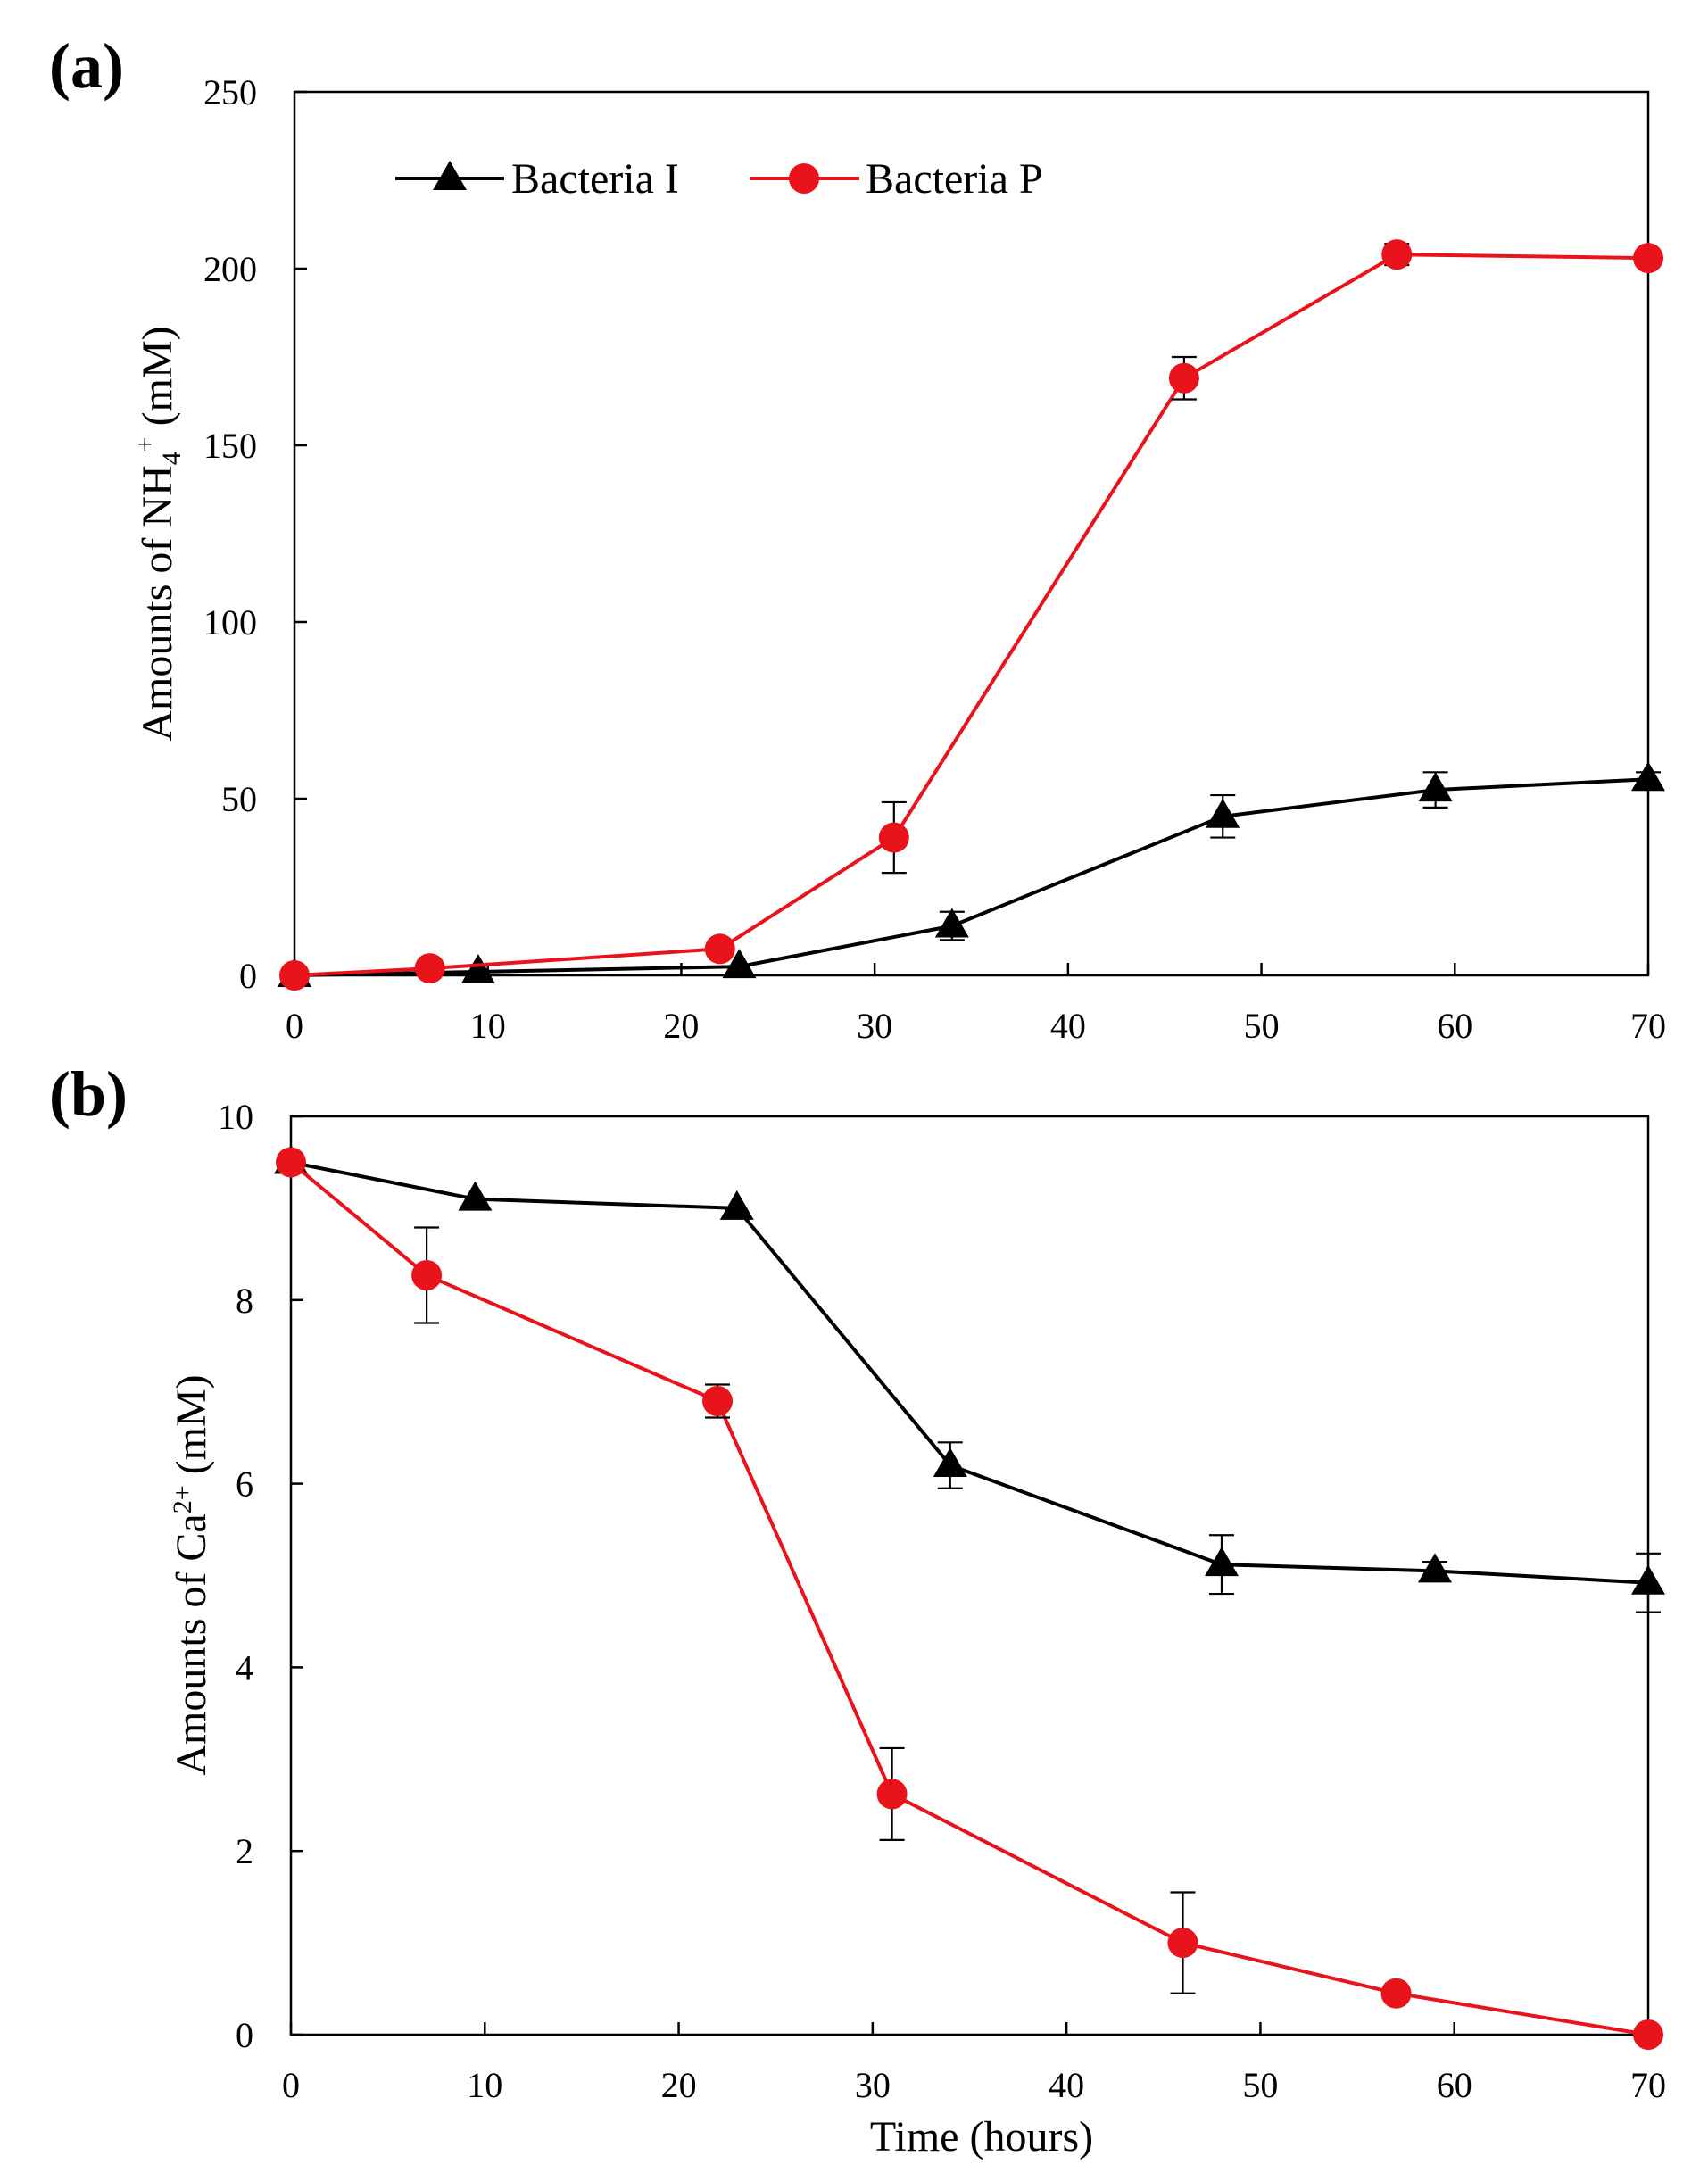 The image size is (1708, 2181). Describe the element at coordinates (1454, 2085) in the screenshot. I see `x-tick-label-b: 60` at that location.